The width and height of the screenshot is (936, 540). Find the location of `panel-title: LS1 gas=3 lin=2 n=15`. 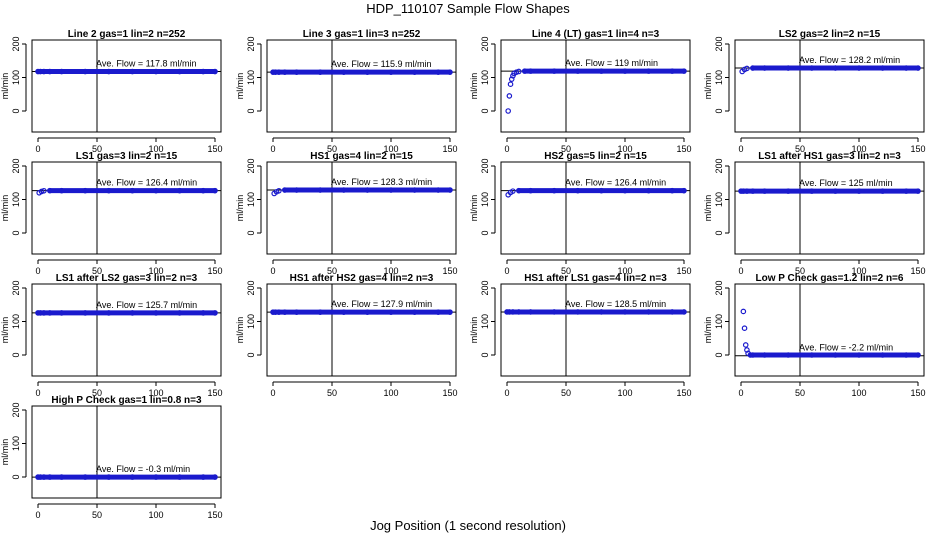

panel-title: LS1 gas=3 lin=2 n=15 is located at coordinates (127, 156).